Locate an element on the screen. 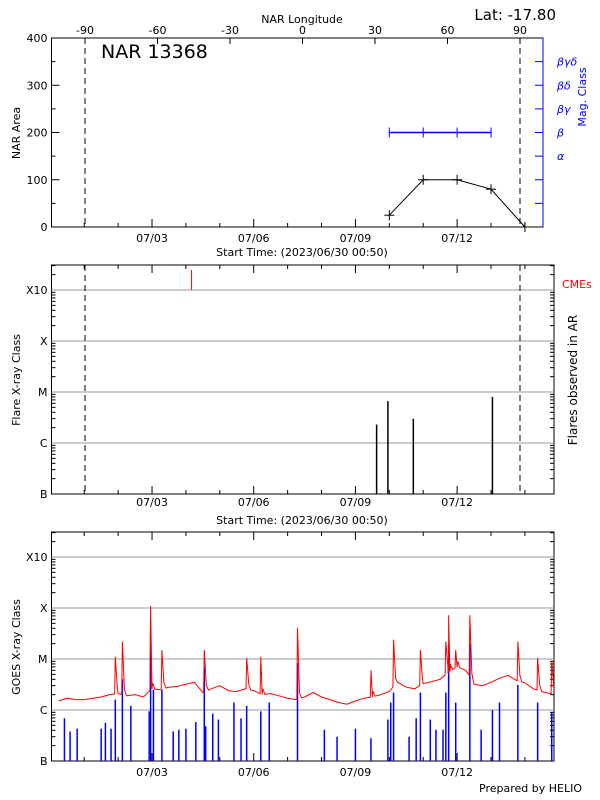 This screenshot has height=800, width=600. region-title: NAR 13368 is located at coordinates (154, 52).